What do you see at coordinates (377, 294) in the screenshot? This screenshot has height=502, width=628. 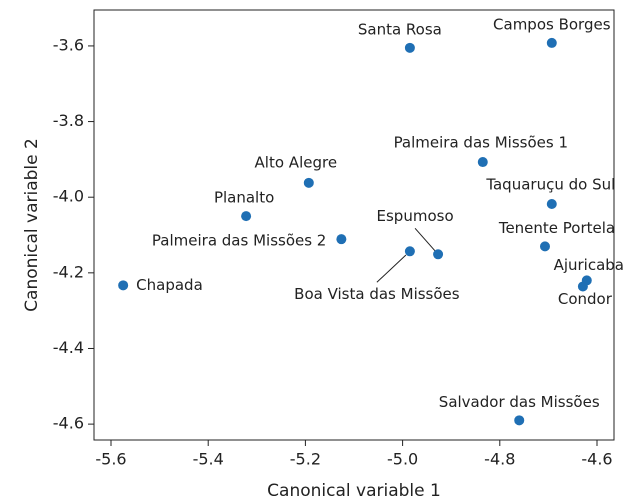 I see `point-label: Boa Vista das Missões` at bounding box center [377, 294].